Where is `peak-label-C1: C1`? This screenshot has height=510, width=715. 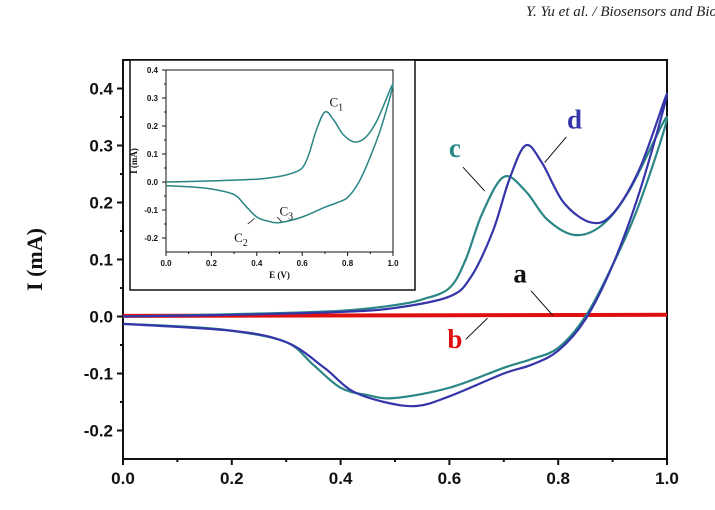 peak-label-C1: C1 is located at coordinates (336, 103).